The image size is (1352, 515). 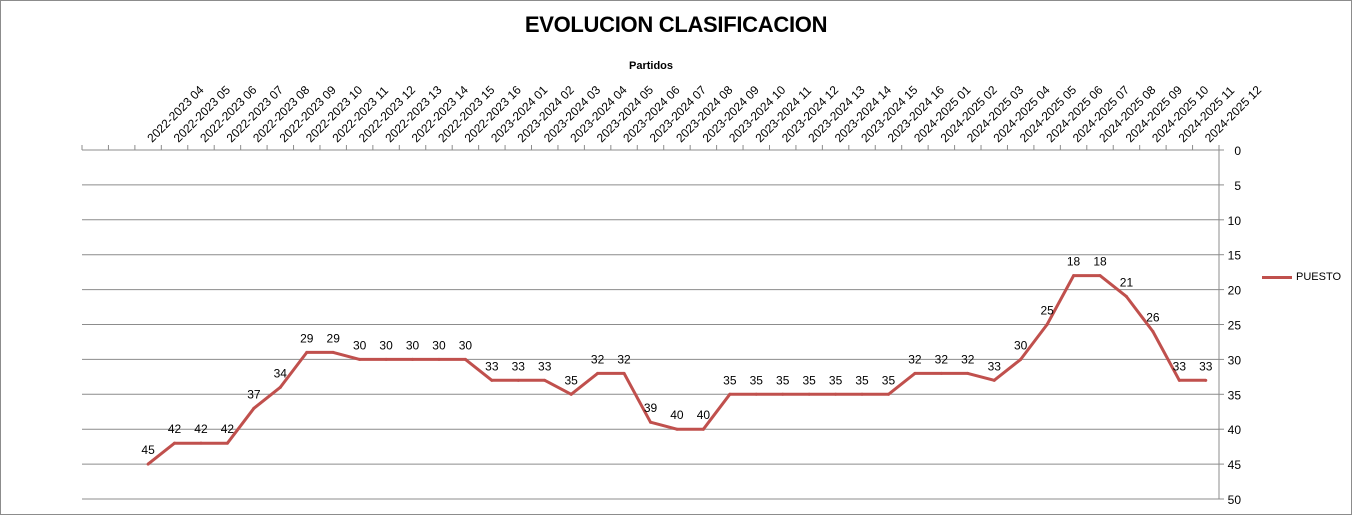 I want to click on data-label: 37, so click(x=254, y=394).